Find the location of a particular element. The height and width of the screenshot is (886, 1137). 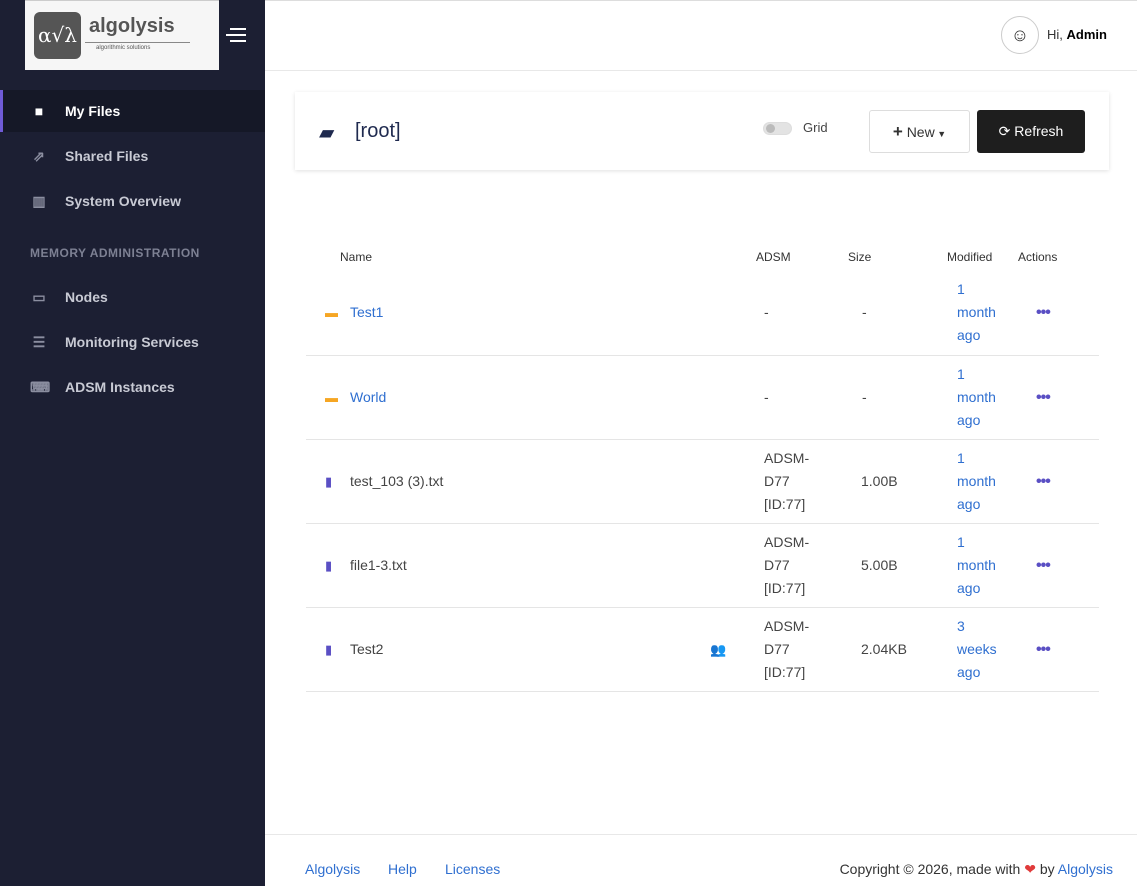

footer-link-algolysis: Algolysis is located at coordinates (333, 869).